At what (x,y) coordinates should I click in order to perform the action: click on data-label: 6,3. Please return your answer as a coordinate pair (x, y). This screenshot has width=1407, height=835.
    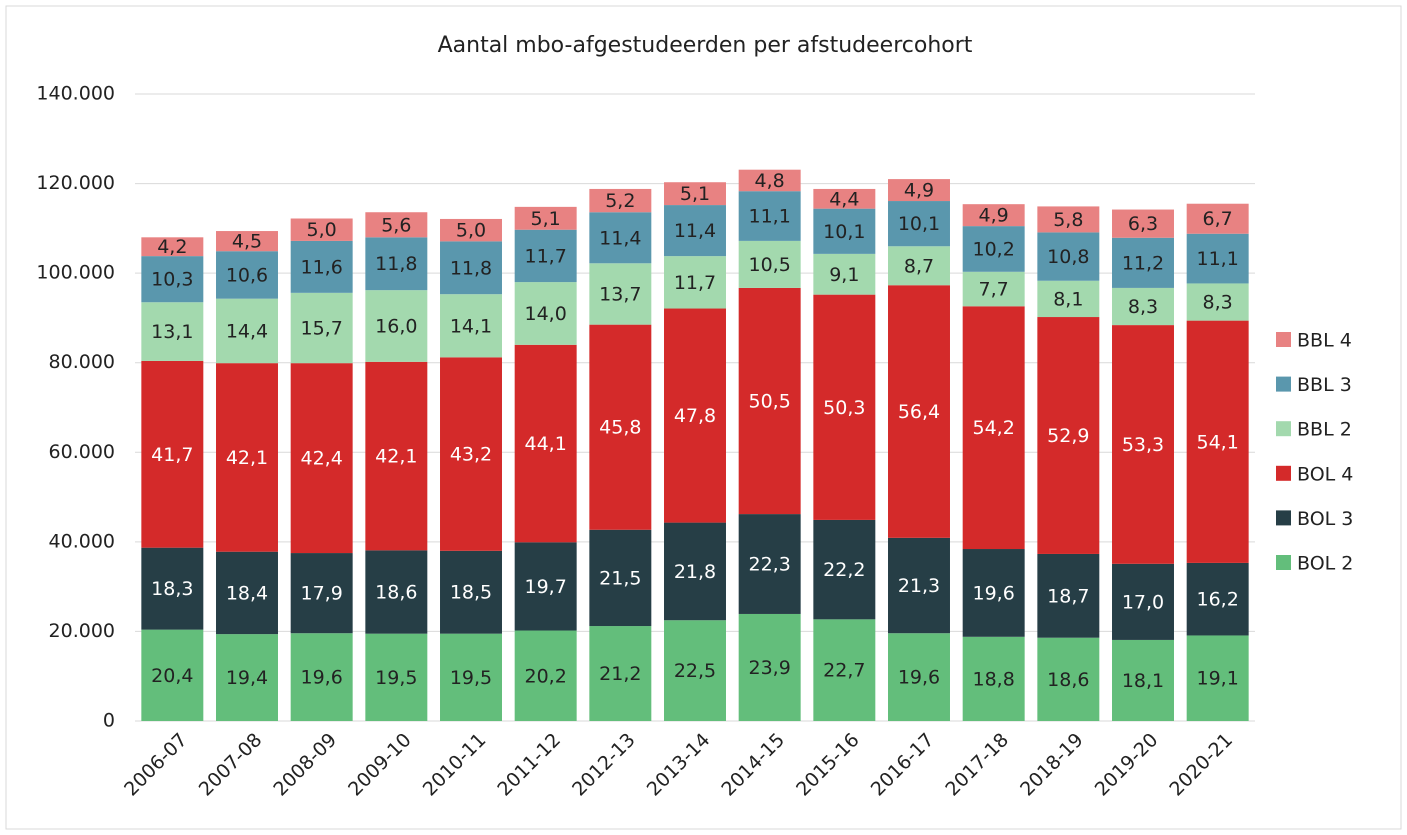
    Looking at the image, I should click on (1143, 224).